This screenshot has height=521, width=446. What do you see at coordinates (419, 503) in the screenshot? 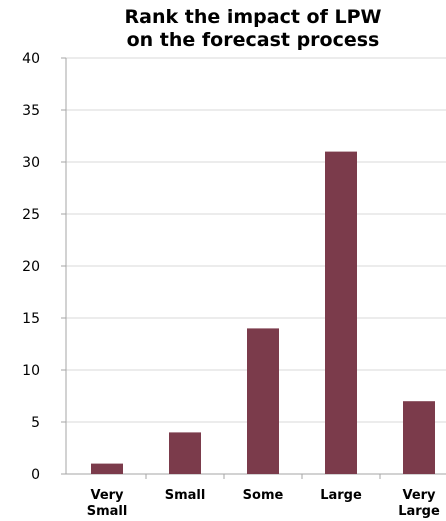
I see `x-category-label: Very Large` at bounding box center [419, 503].